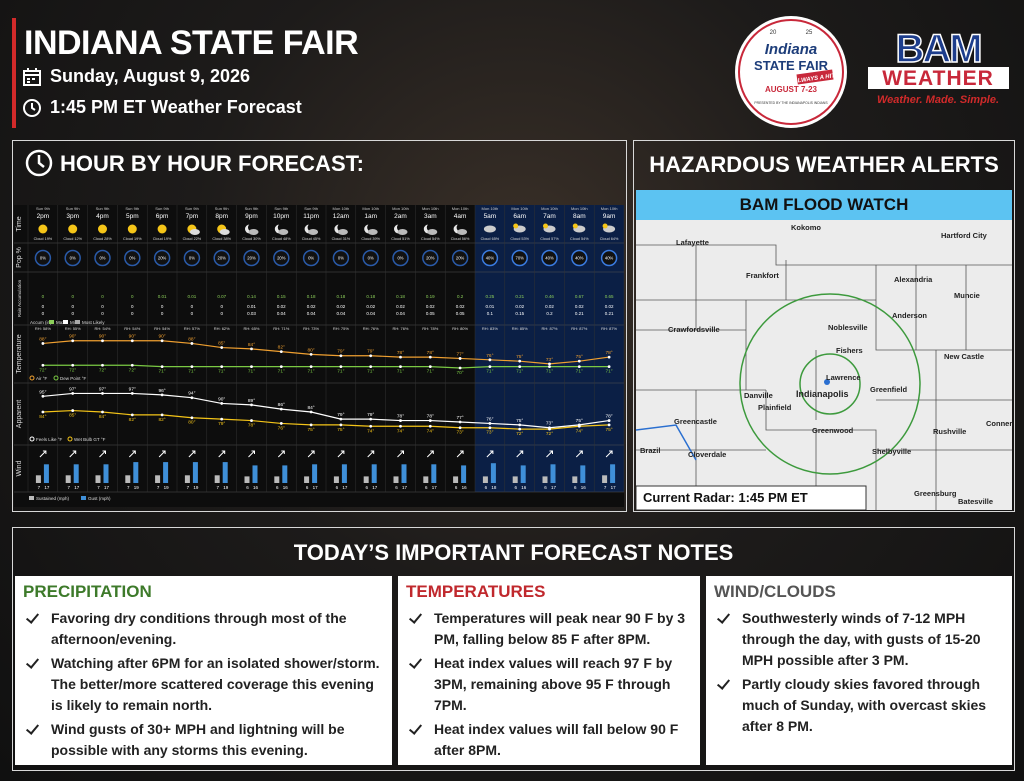 This screenshot has width=1024, height=781. Describe the element at coordinates (251, 328) in the screenshot. I see `relative-humidity: RH: 65%` at that location.